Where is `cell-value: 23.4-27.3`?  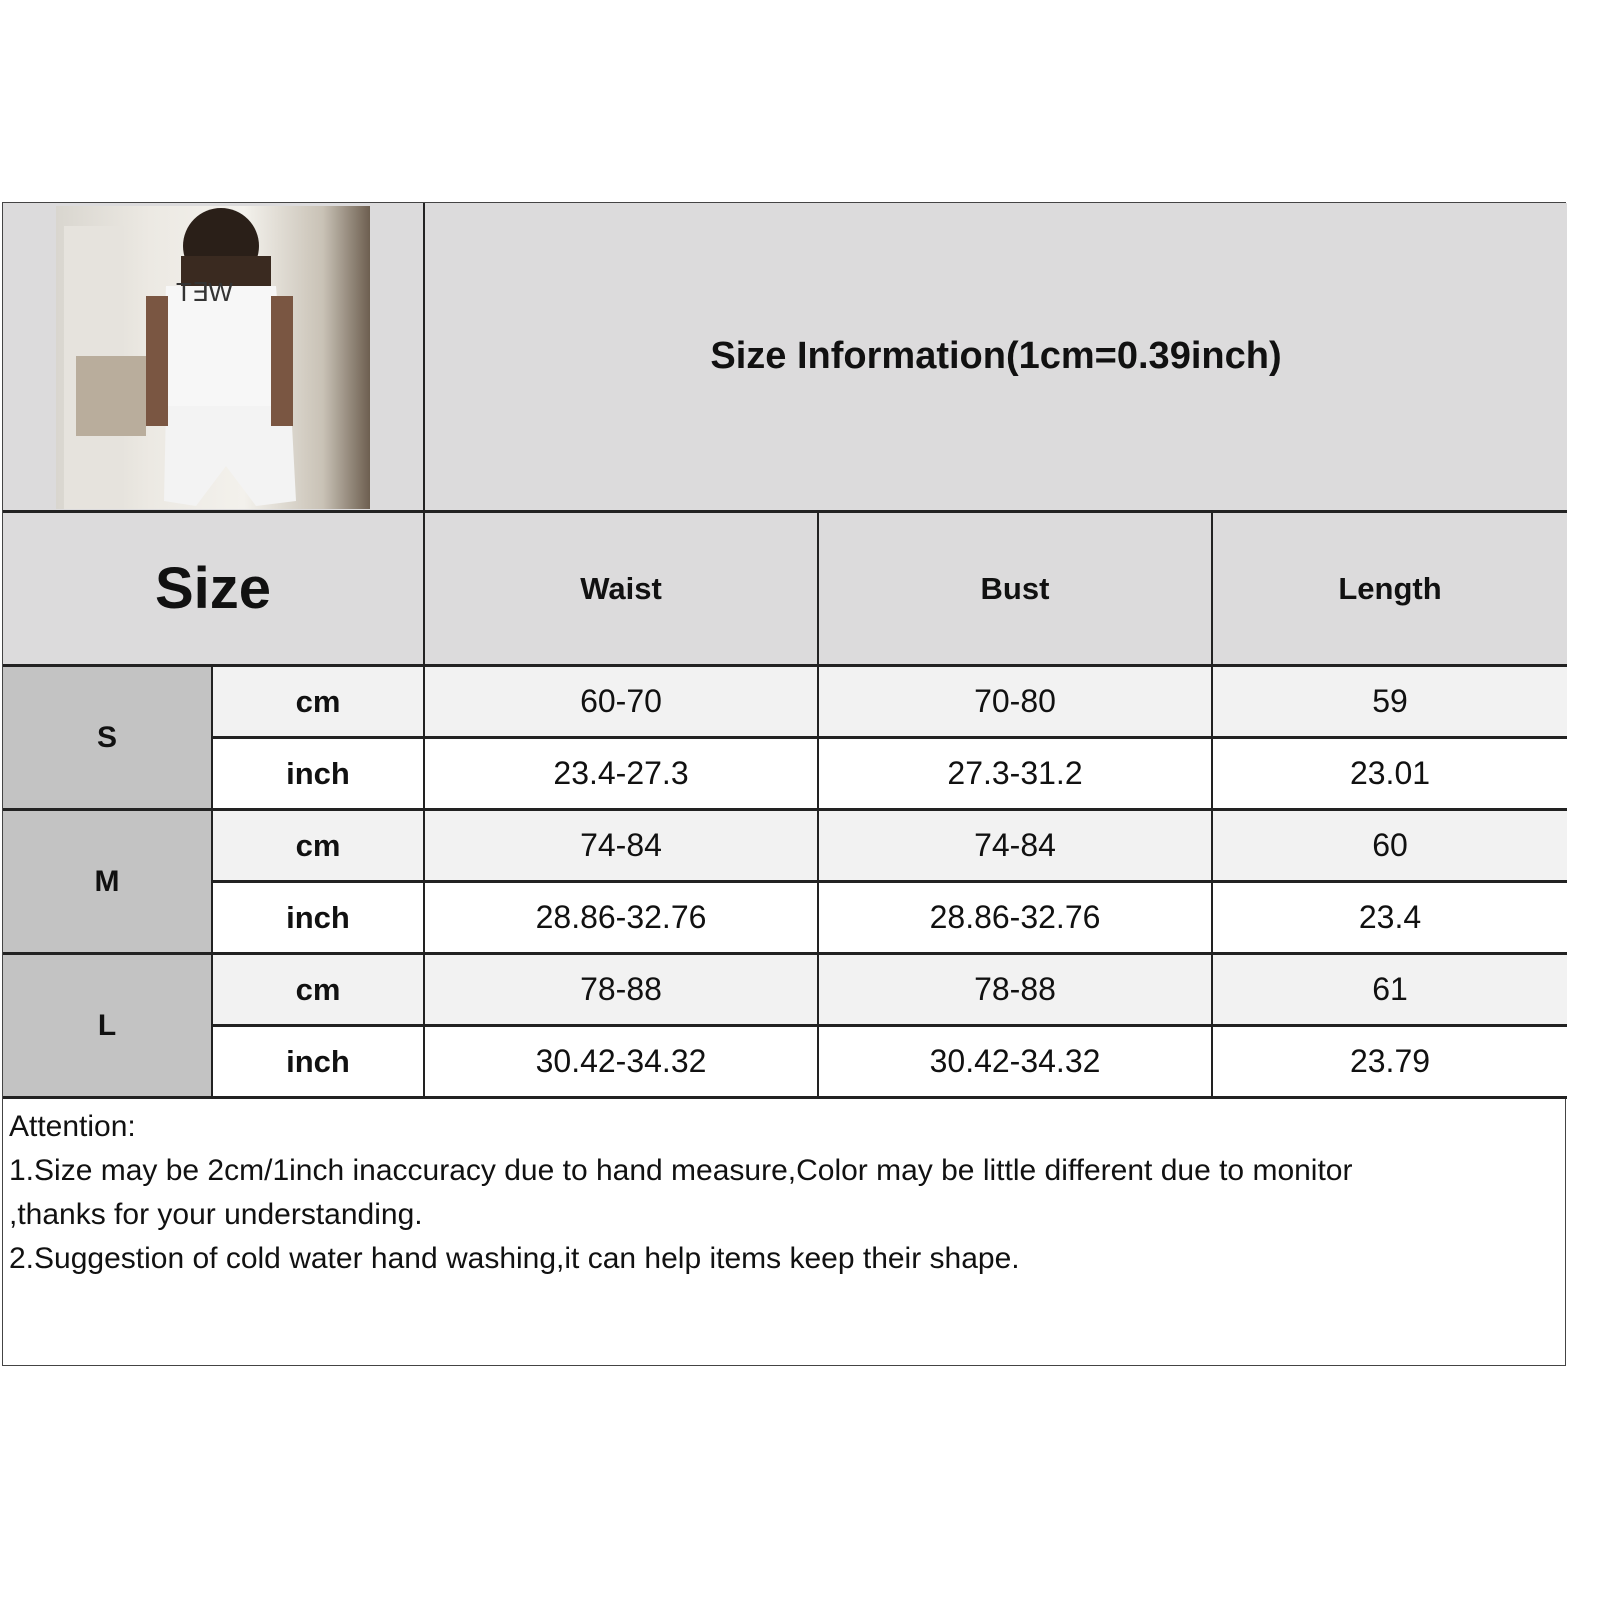 cell-value: 23.4-27.3 is located at coordinates (621, 773).